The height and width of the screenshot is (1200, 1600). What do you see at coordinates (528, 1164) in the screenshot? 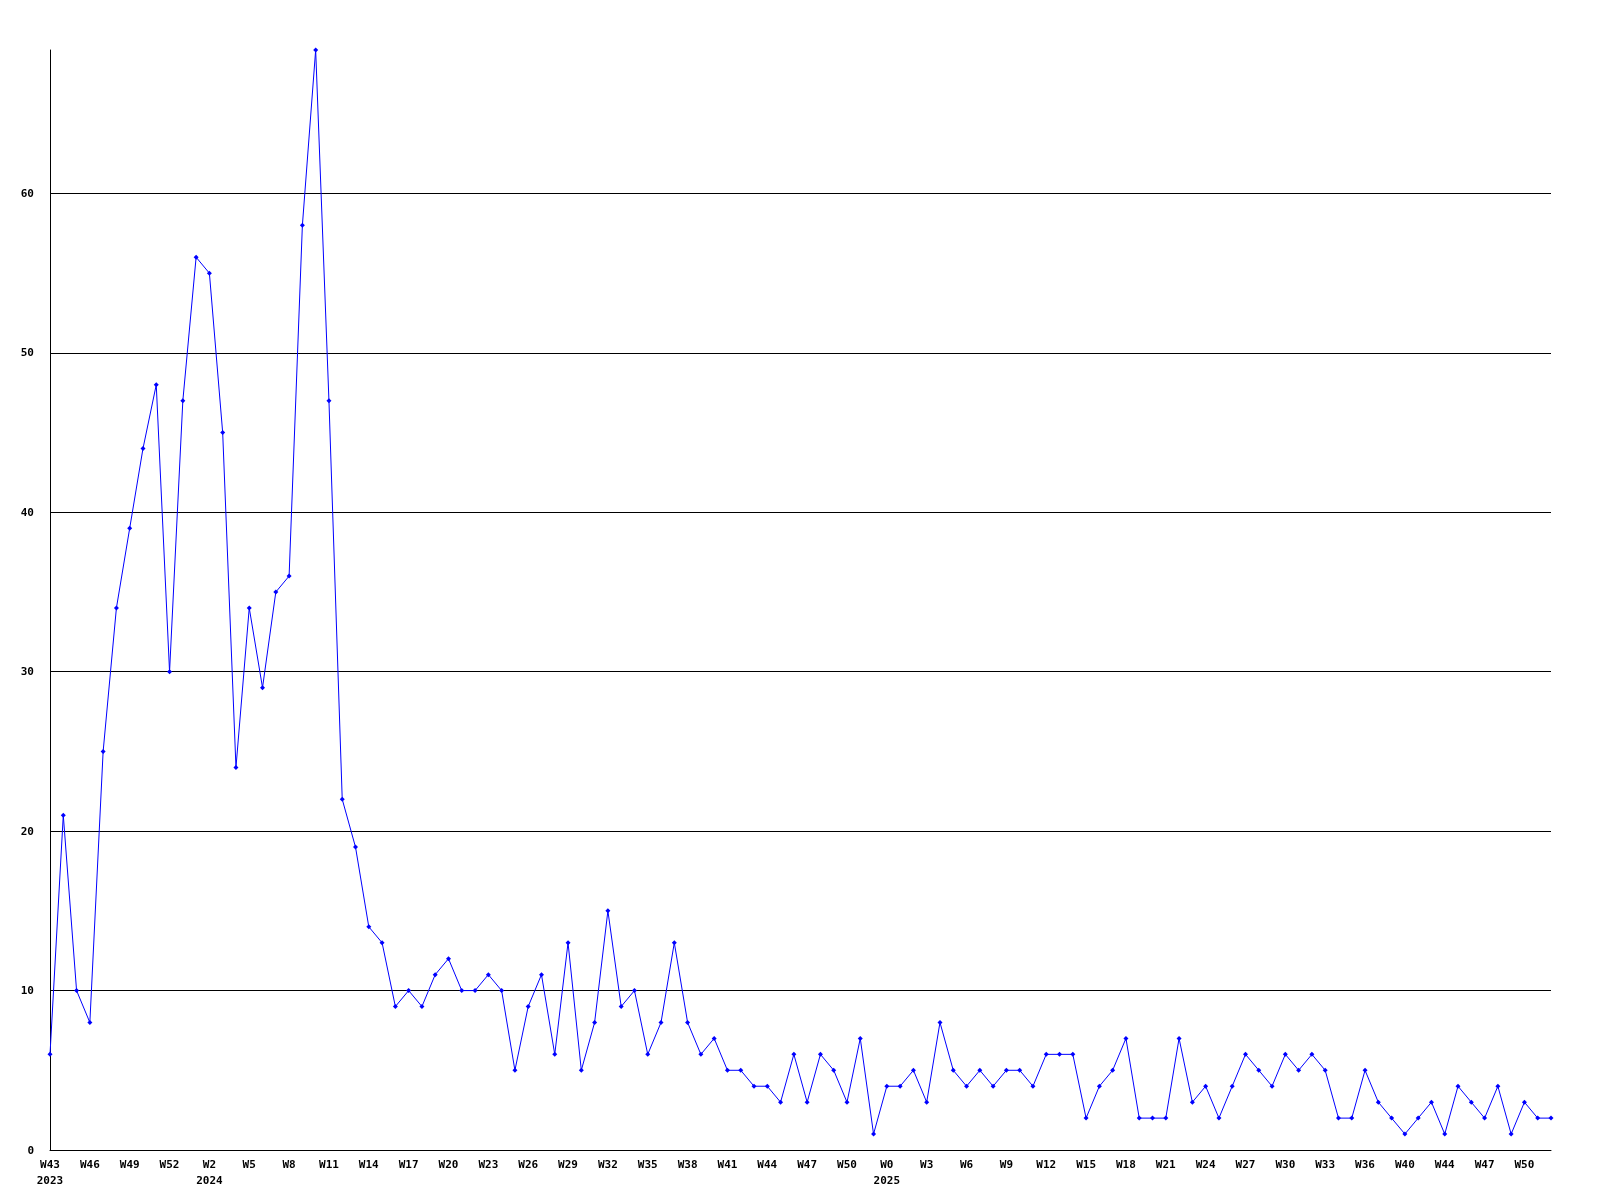
I see `x-tick-label: W26` at bounding box center [528, 1164].